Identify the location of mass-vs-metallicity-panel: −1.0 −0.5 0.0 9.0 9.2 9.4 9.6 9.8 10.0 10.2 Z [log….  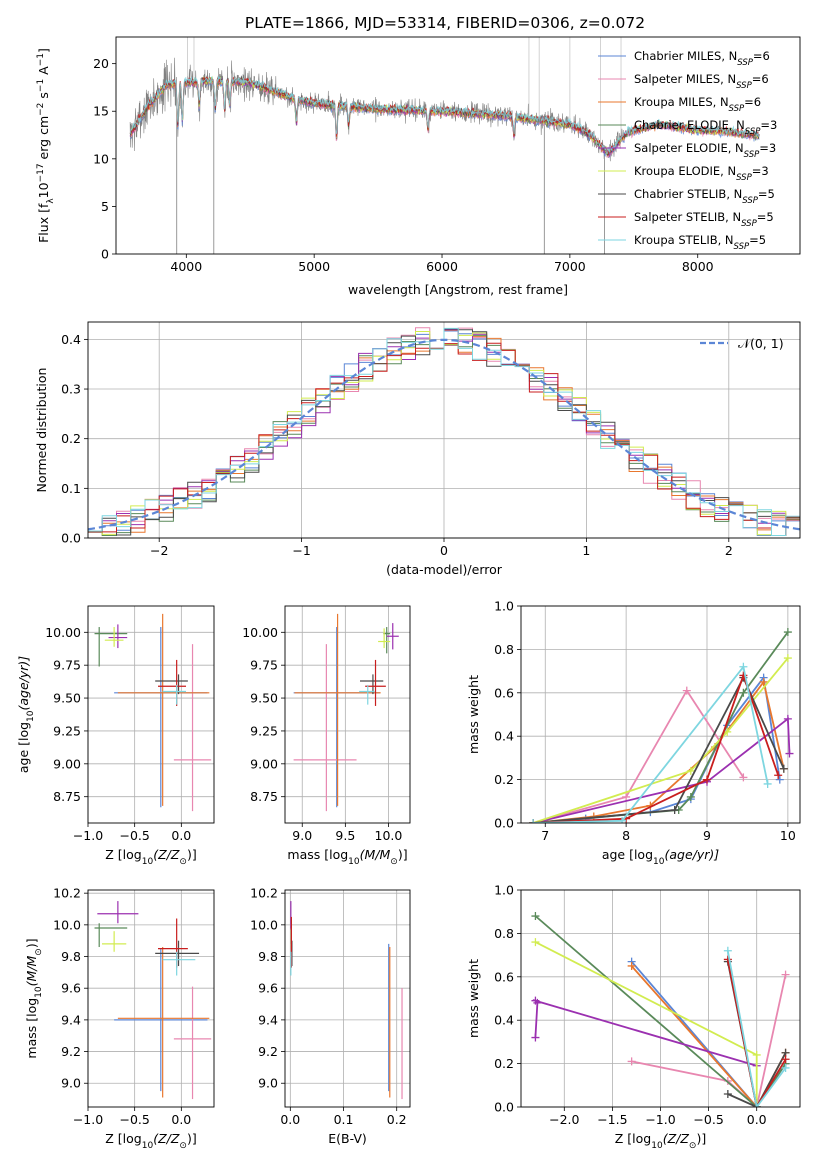
(119, 1018).